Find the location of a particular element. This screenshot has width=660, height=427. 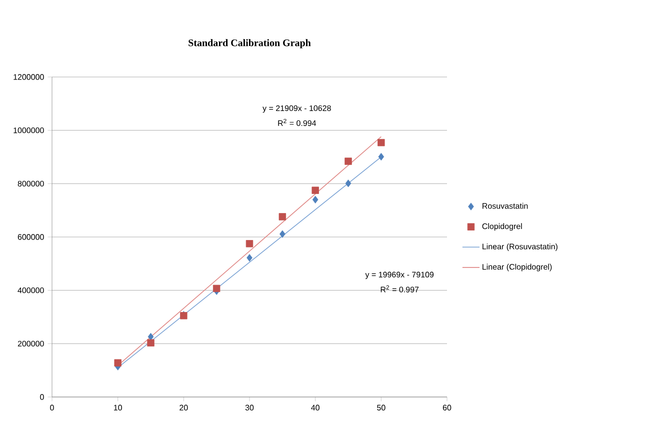

x-tick-label: 0 is located at coordinates (52, 407).